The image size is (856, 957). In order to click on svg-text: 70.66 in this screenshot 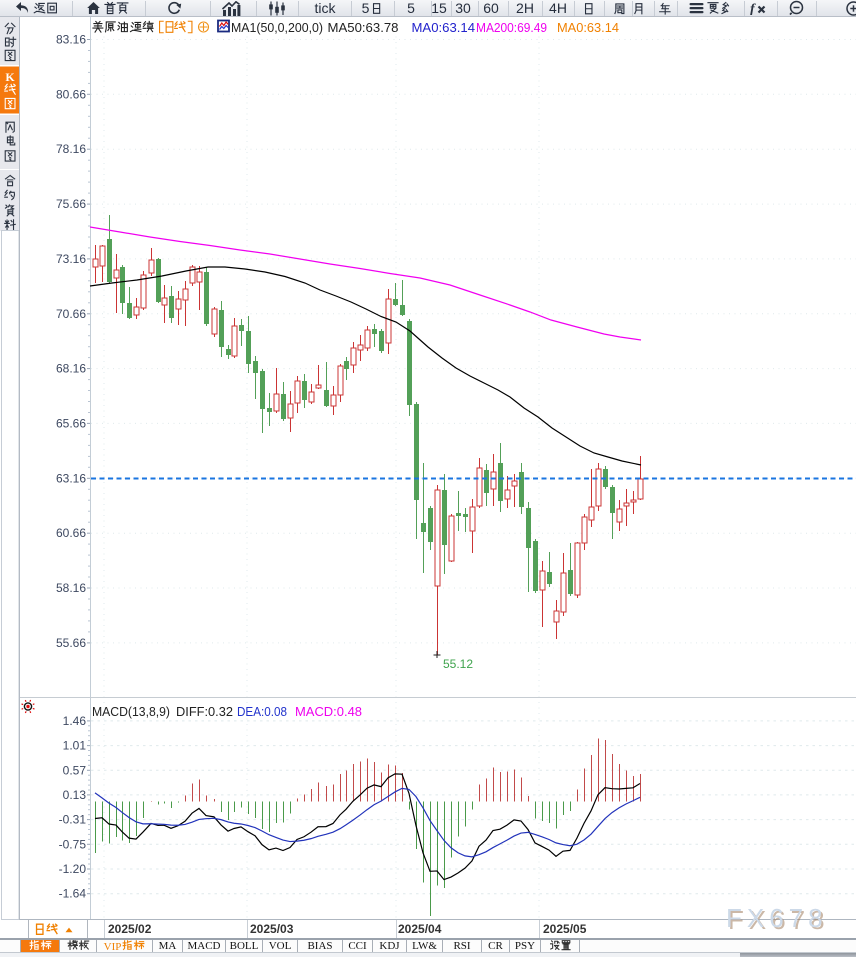, I will do `click(71, 314)`.